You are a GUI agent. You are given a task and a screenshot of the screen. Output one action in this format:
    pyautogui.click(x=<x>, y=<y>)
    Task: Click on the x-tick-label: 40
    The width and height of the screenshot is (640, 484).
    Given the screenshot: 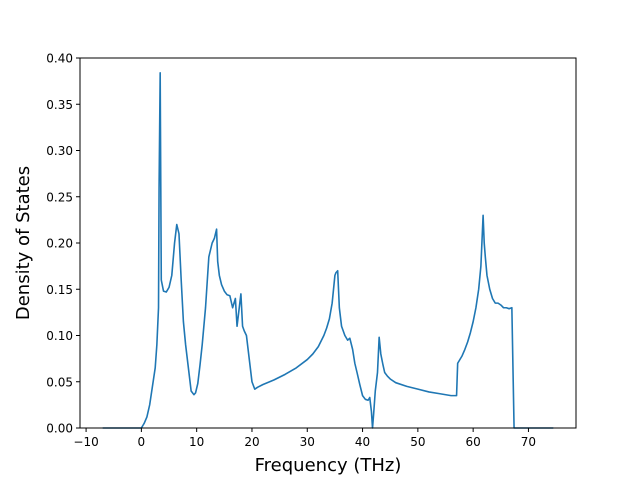 What is the action you would take?
    pyautogui.click(x=362, y=442)
    